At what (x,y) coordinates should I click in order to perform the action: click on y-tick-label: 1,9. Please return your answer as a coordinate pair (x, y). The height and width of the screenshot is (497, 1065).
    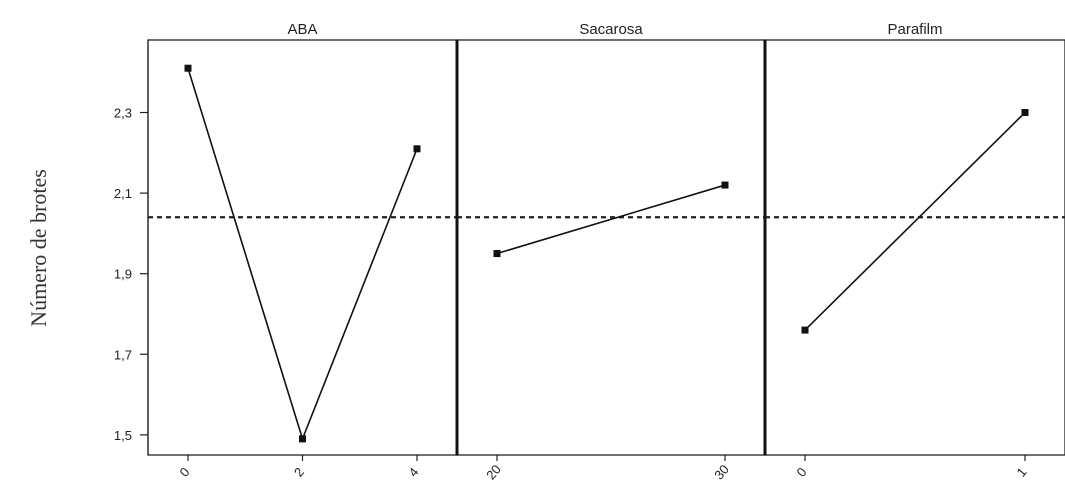
    Looking at the image, I should click on (123, 274).